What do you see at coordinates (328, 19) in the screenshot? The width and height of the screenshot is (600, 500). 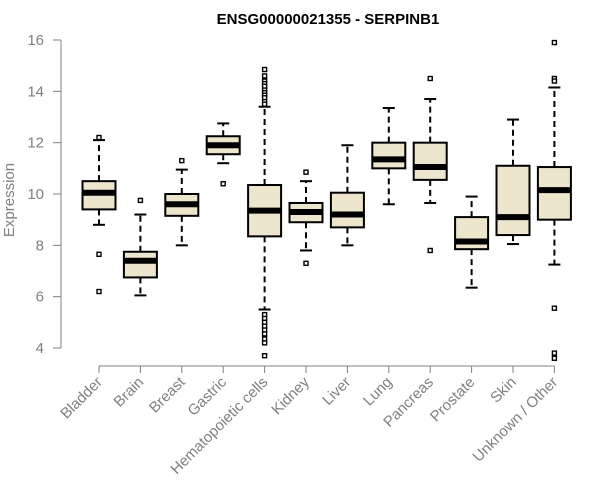 I see `chart-title: ENSG00000021355 - SERPINB1` at bounding box center [328, 19].